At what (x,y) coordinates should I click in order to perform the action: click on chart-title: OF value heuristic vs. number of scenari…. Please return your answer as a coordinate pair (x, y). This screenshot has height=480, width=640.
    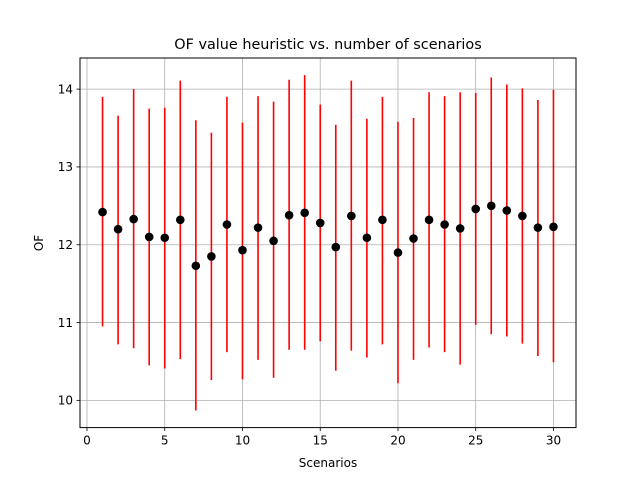
    Looking at the image, I should click on (327, 45).